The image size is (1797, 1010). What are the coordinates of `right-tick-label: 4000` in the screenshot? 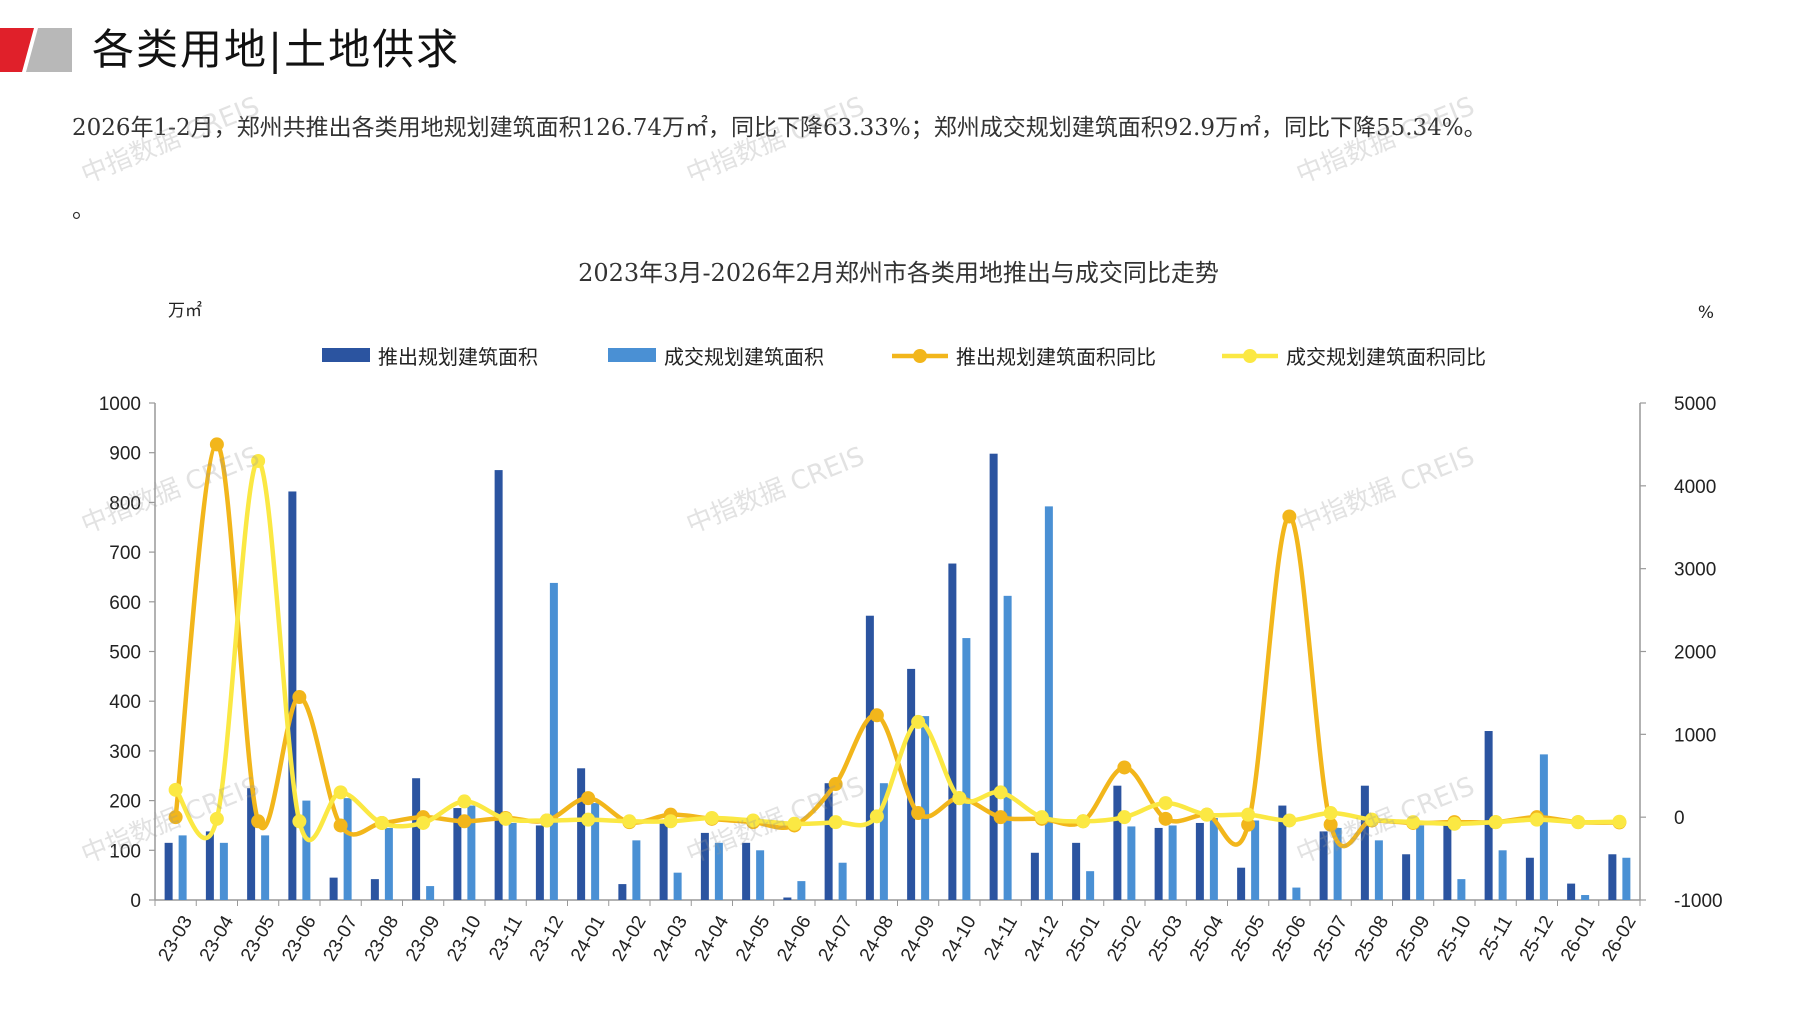 It's located at (1695, 487).